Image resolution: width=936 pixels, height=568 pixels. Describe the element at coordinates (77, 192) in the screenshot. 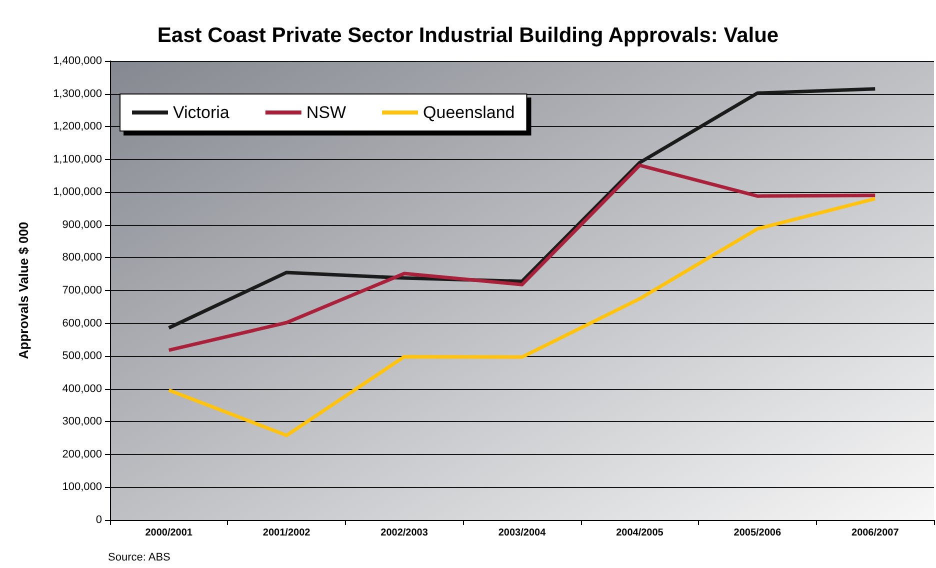

I see `y-tick-label: 1,000,000` at that location.